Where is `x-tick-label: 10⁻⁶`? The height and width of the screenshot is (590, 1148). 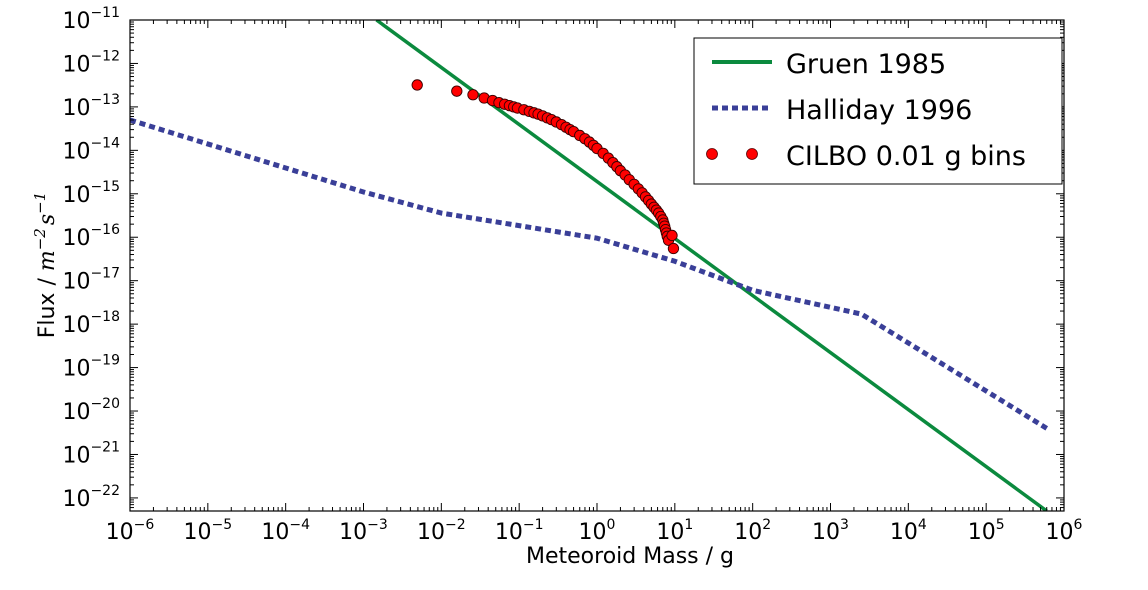 x-tick-label: 10⁻⁶ is located at coordinates (130, 531).